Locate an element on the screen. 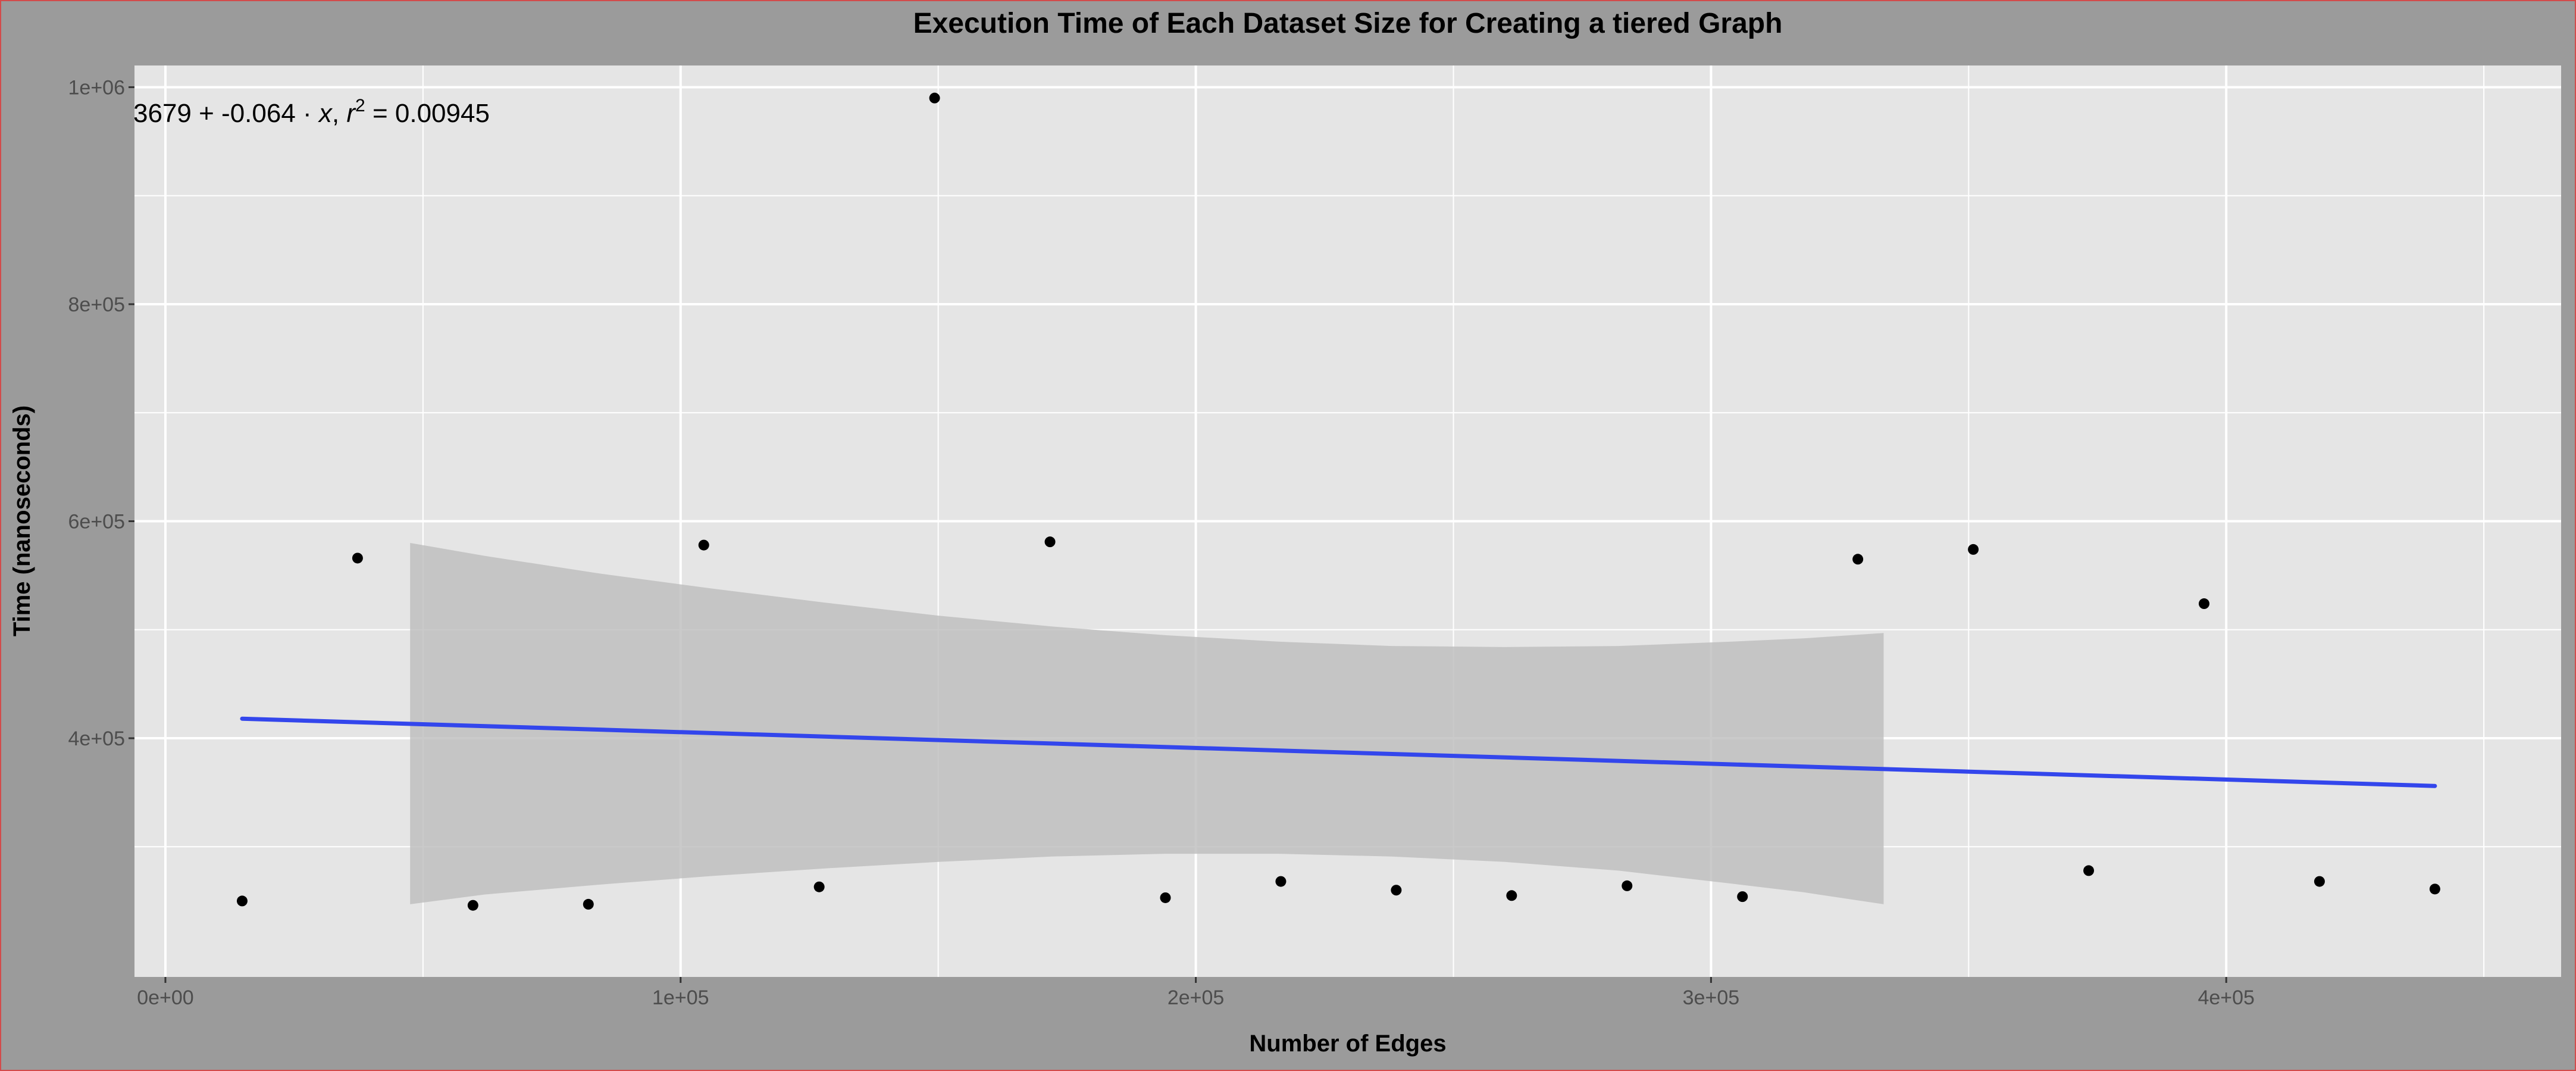  annotation-intercept: 3679 is located at coordinates (162, 113).